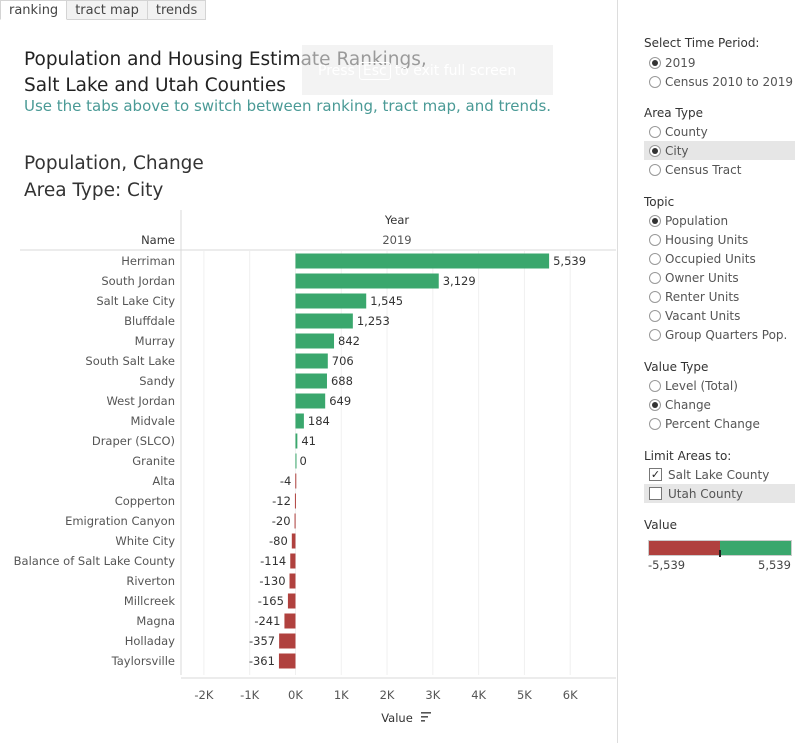  I want to click on row-name: Salt Lake City, so click(135, 301).